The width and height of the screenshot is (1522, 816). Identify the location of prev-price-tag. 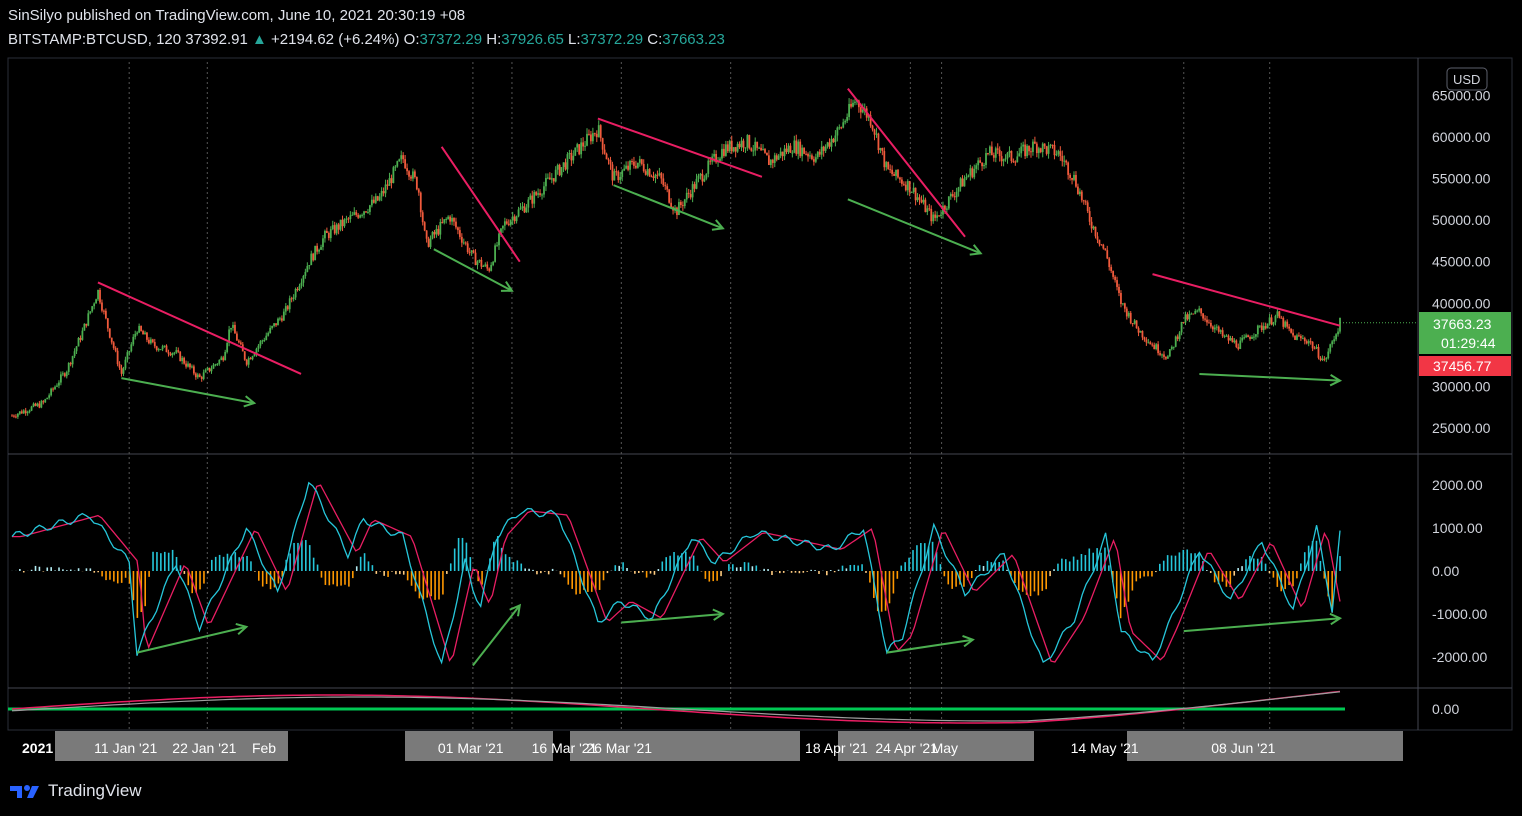
(1465, 366).